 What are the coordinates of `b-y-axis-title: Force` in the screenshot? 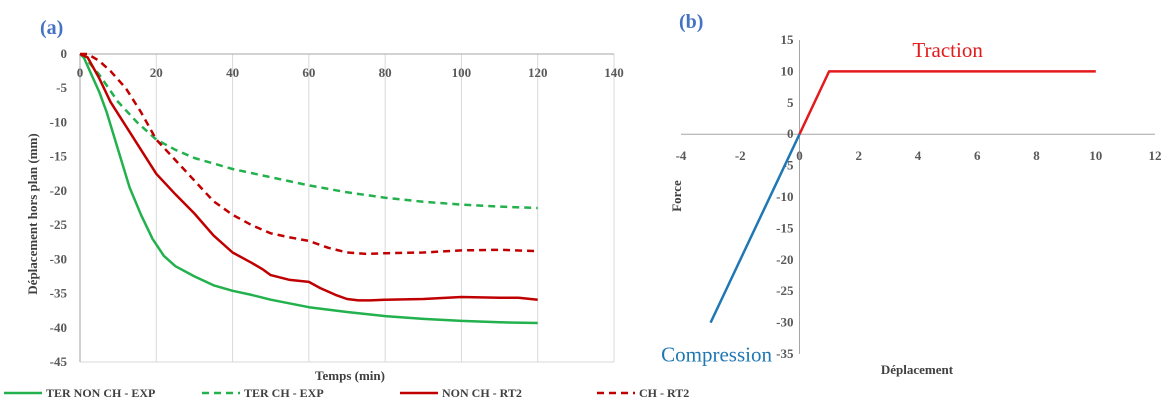 It's located at (676, 196).